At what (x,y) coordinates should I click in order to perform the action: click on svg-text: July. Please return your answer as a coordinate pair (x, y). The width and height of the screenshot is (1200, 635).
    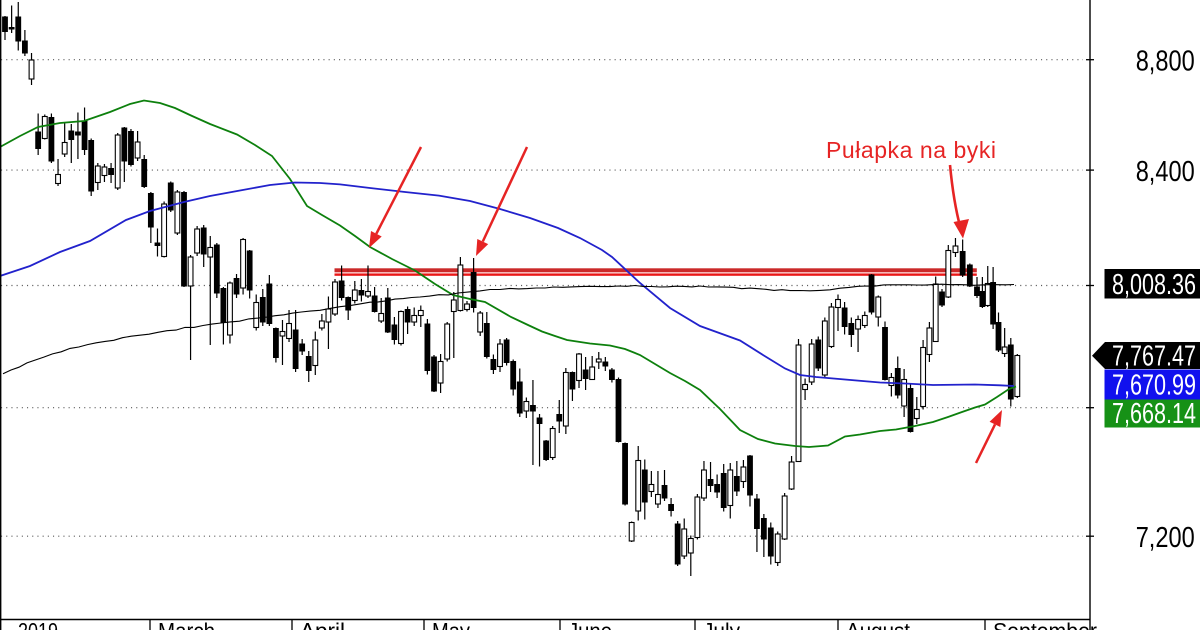
    Looking at the image, I should click on (722, 625).